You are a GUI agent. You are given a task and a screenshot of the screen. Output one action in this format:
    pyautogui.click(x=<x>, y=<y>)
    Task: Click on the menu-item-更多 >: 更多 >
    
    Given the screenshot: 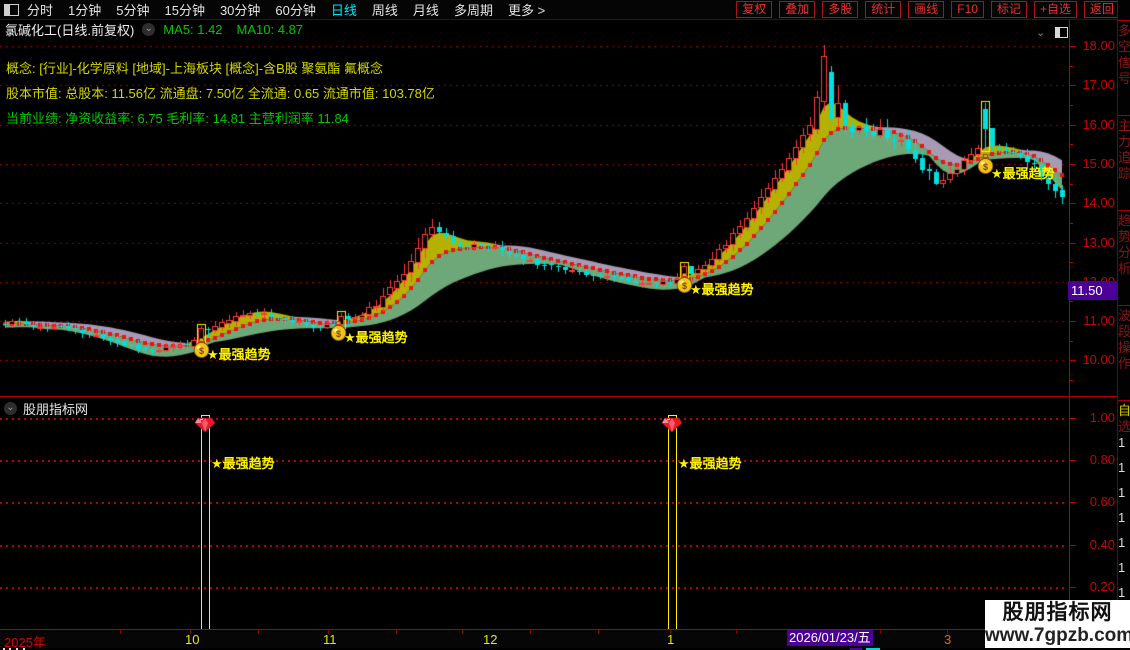 What is the action you would take?
    pyautogui.click(x=526, y=10)
    